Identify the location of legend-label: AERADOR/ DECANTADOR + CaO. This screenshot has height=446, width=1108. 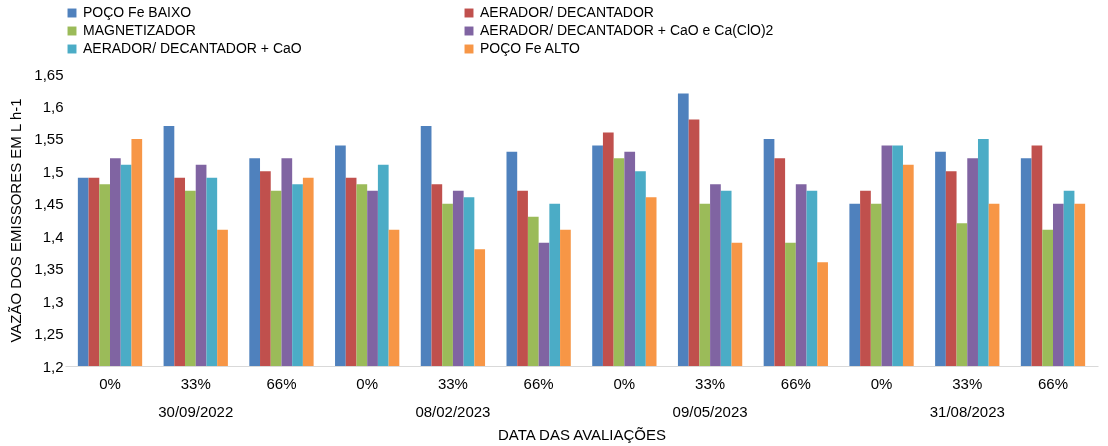
(192, 48).